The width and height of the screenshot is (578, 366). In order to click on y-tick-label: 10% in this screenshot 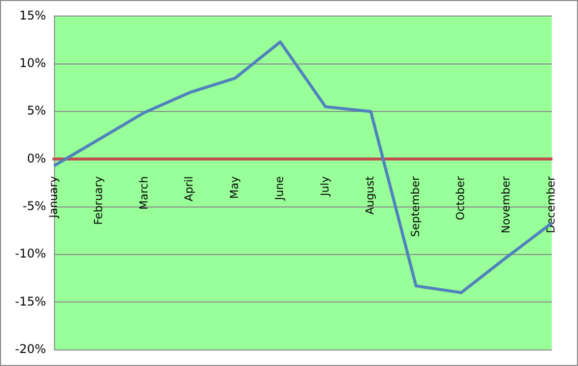, I will do `click(32, 63)`.